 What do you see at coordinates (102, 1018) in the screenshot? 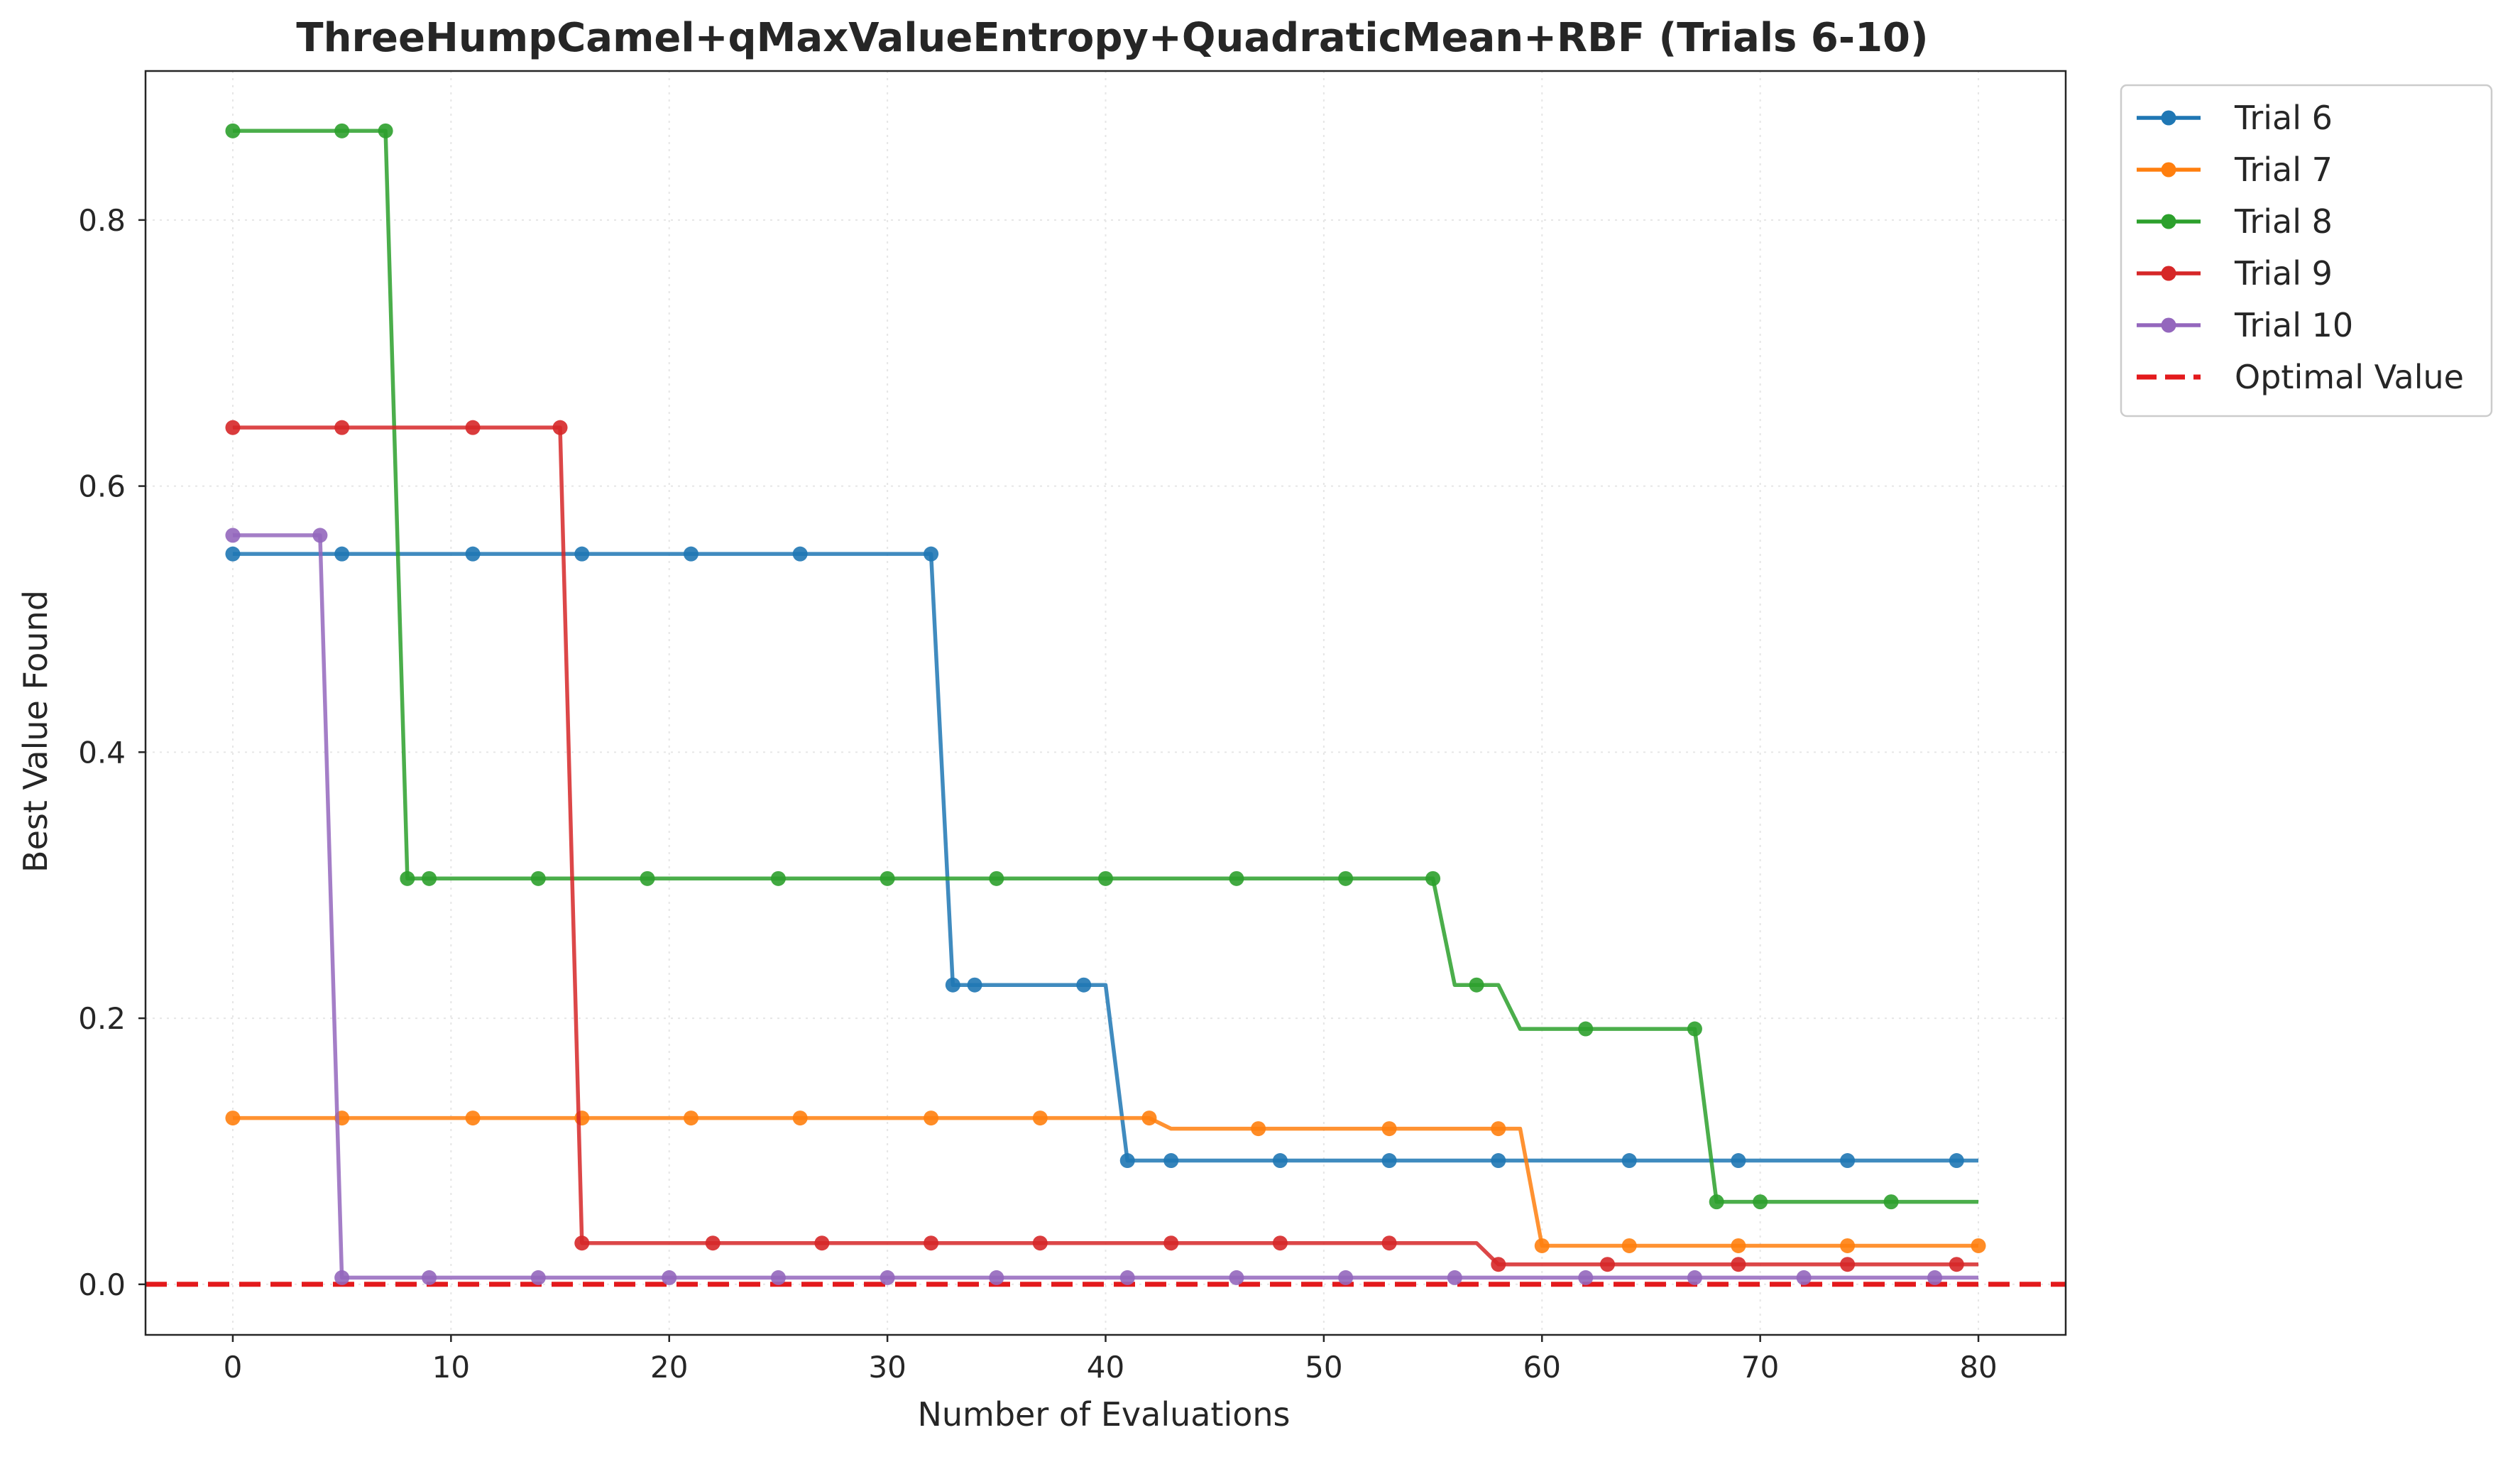
I see `y-tick-label: 0.2` at bounding box center [102, 1018].